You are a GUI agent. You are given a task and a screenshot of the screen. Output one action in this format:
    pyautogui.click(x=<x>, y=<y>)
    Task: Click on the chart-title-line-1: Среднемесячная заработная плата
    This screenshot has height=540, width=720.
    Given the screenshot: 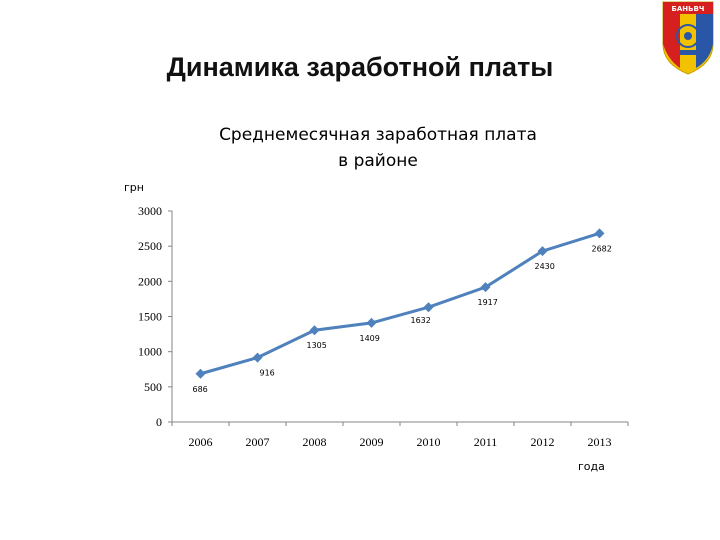 What is the action you would take?
    pyautogui.click(x=378, y=135)
    